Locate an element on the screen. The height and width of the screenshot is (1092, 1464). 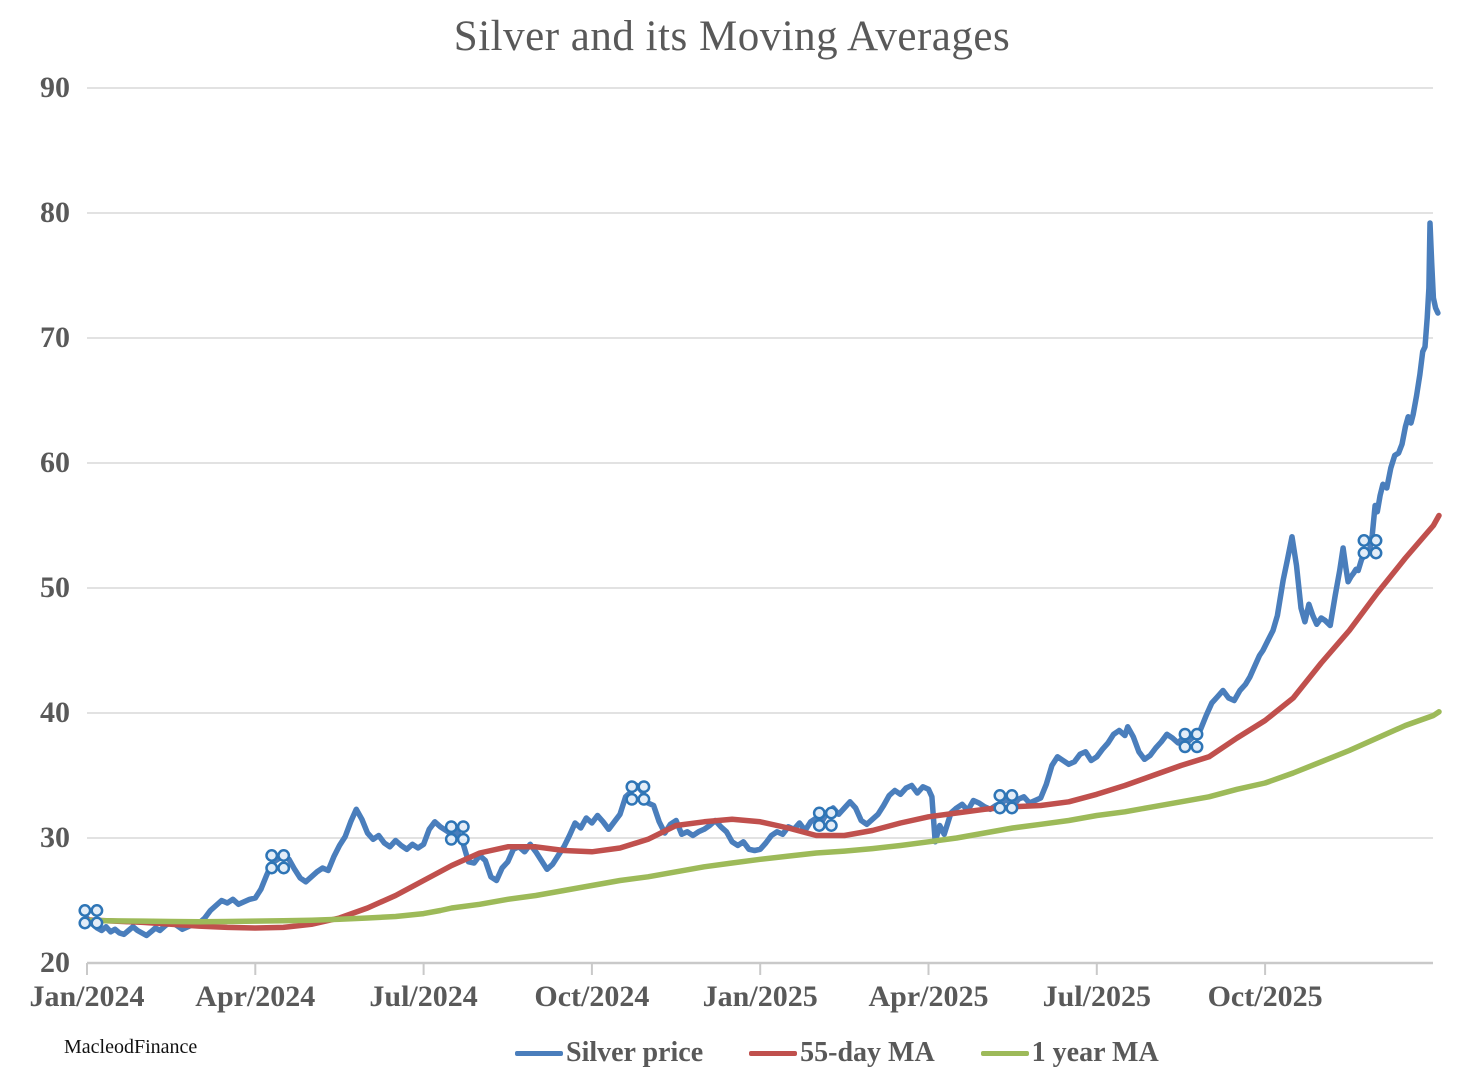
legend: Silver price 55-day MA 1 year MA is located at coordinates (837, 1053).